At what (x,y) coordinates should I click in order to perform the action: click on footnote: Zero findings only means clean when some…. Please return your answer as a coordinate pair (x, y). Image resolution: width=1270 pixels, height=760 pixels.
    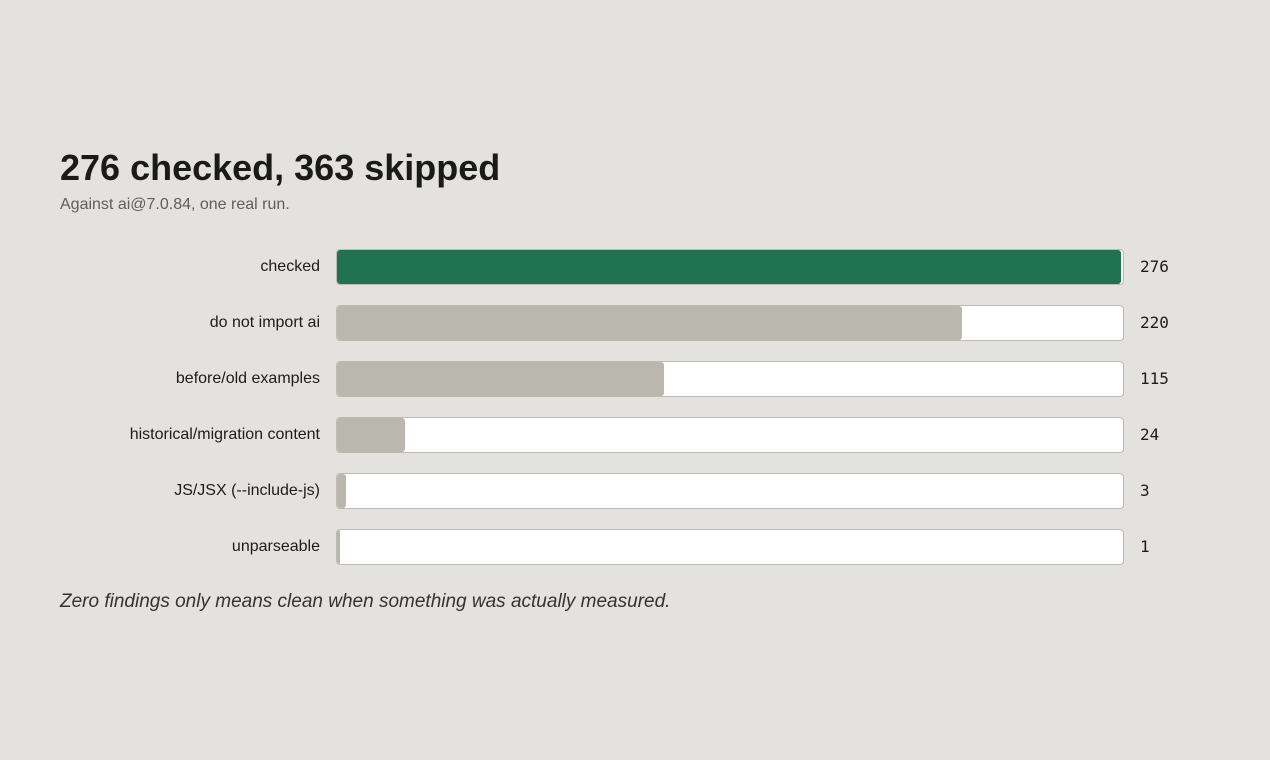
    Looking at the image, I should click on (365, 601).